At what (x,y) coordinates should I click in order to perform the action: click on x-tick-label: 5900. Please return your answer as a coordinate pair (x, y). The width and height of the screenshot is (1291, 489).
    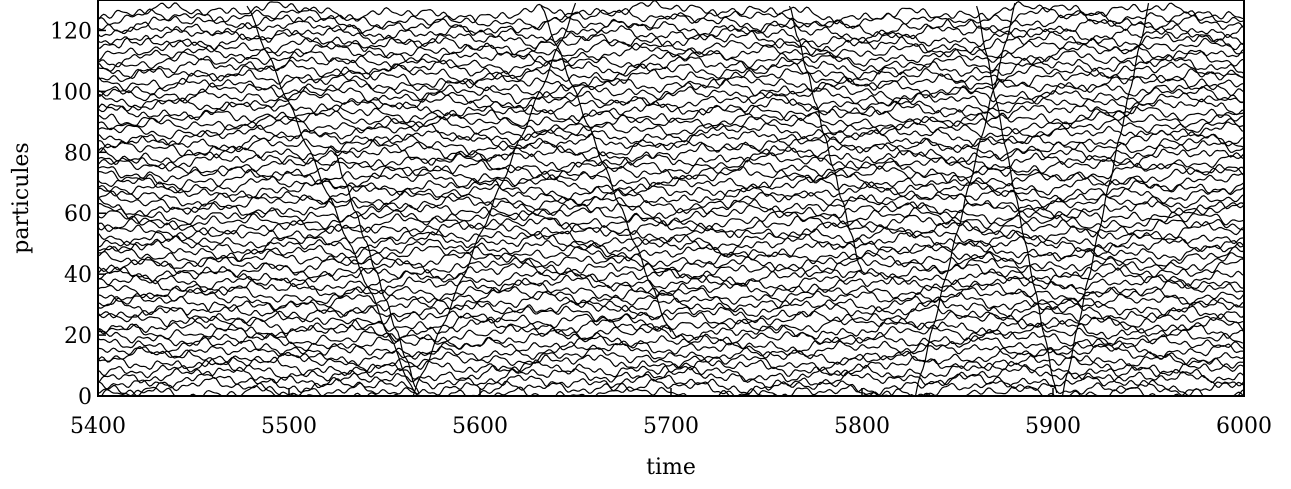
    Looking at the image, I should click on (1053, 426).